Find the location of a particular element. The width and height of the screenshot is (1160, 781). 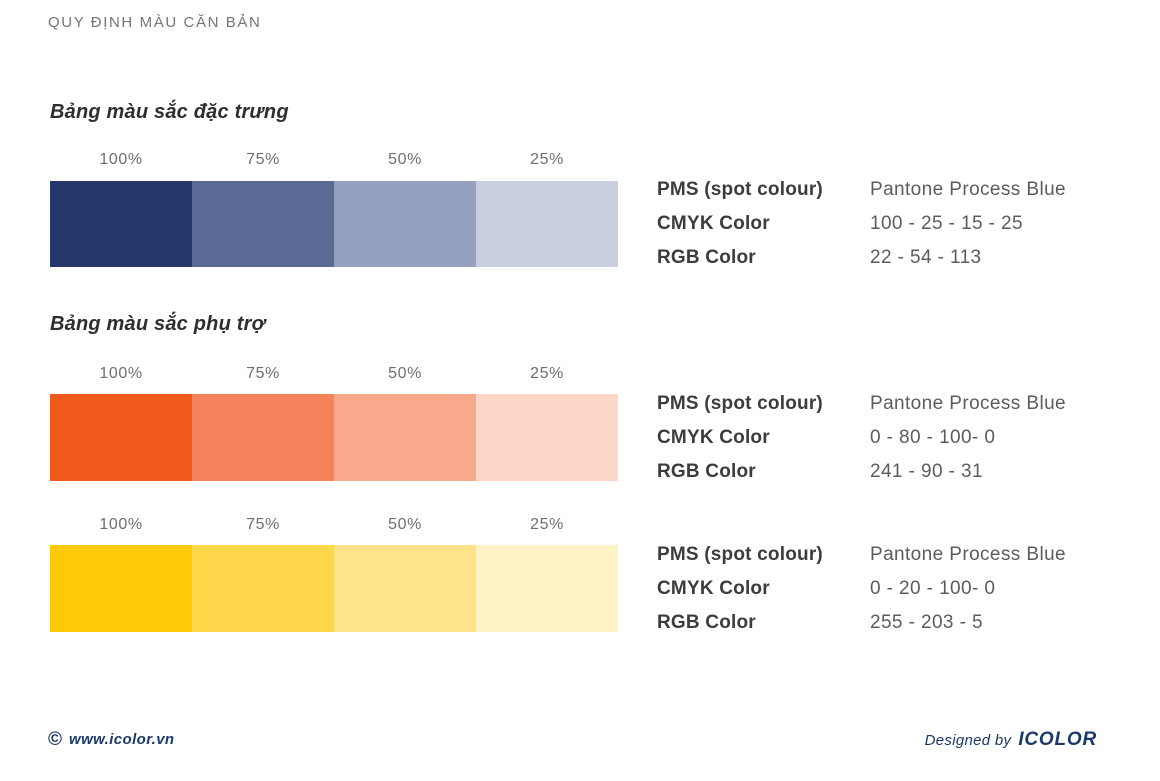

spec-value-rgb: 255 - 203 - 5 is located at coordinates (926, 622).